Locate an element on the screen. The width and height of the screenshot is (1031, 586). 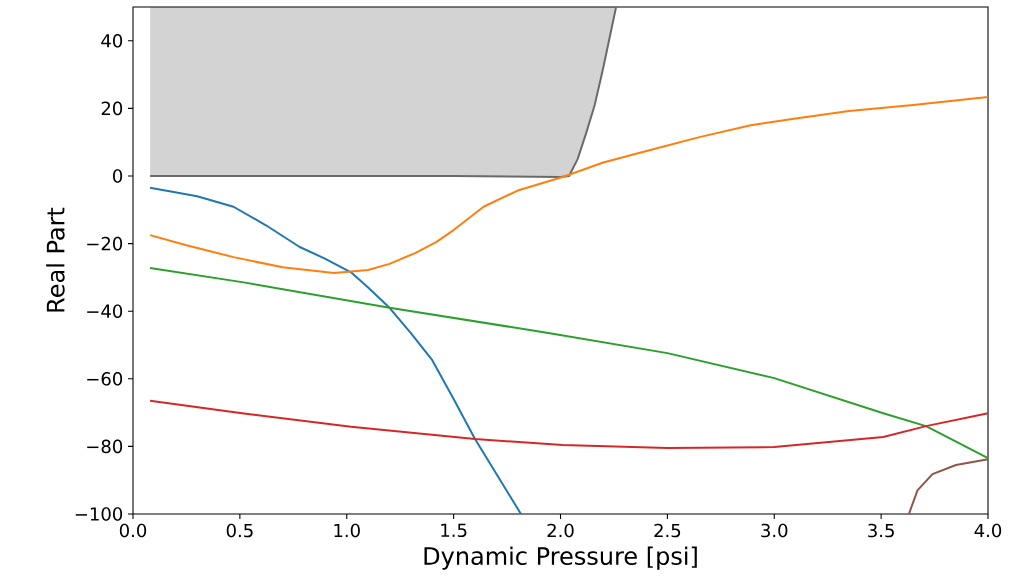
x-tick-label: 0.0 is located at coordinates (133, 530).